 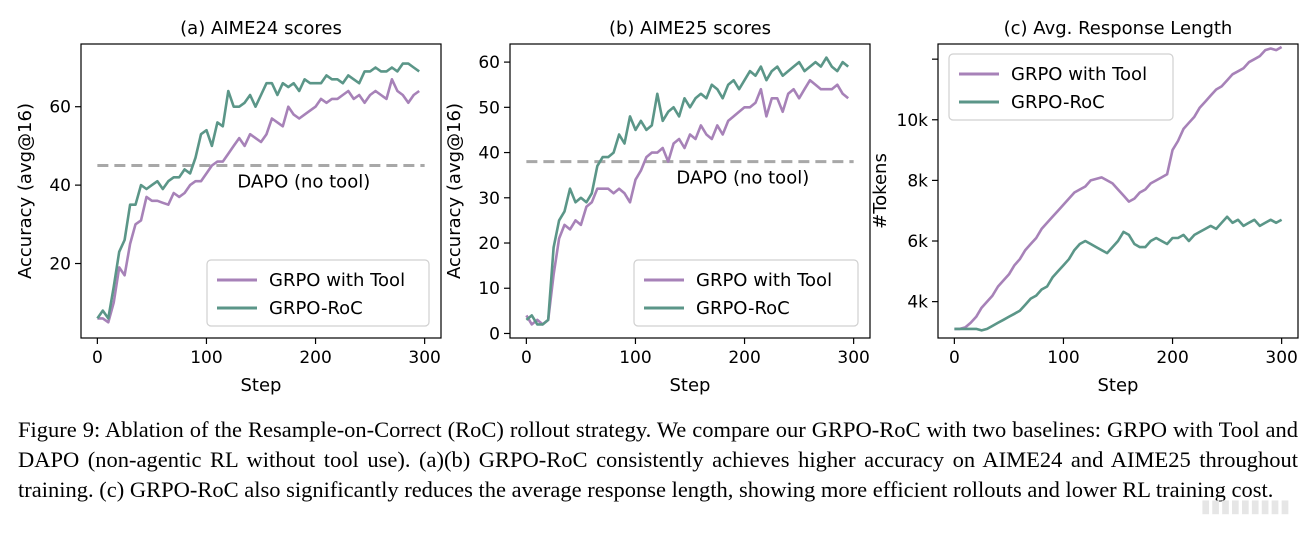 What do you see at coordinates (1118, 28) in the screenshot?
I see `chart-title: (c) Avg. Response Length` at bounding box center [1118, 28].